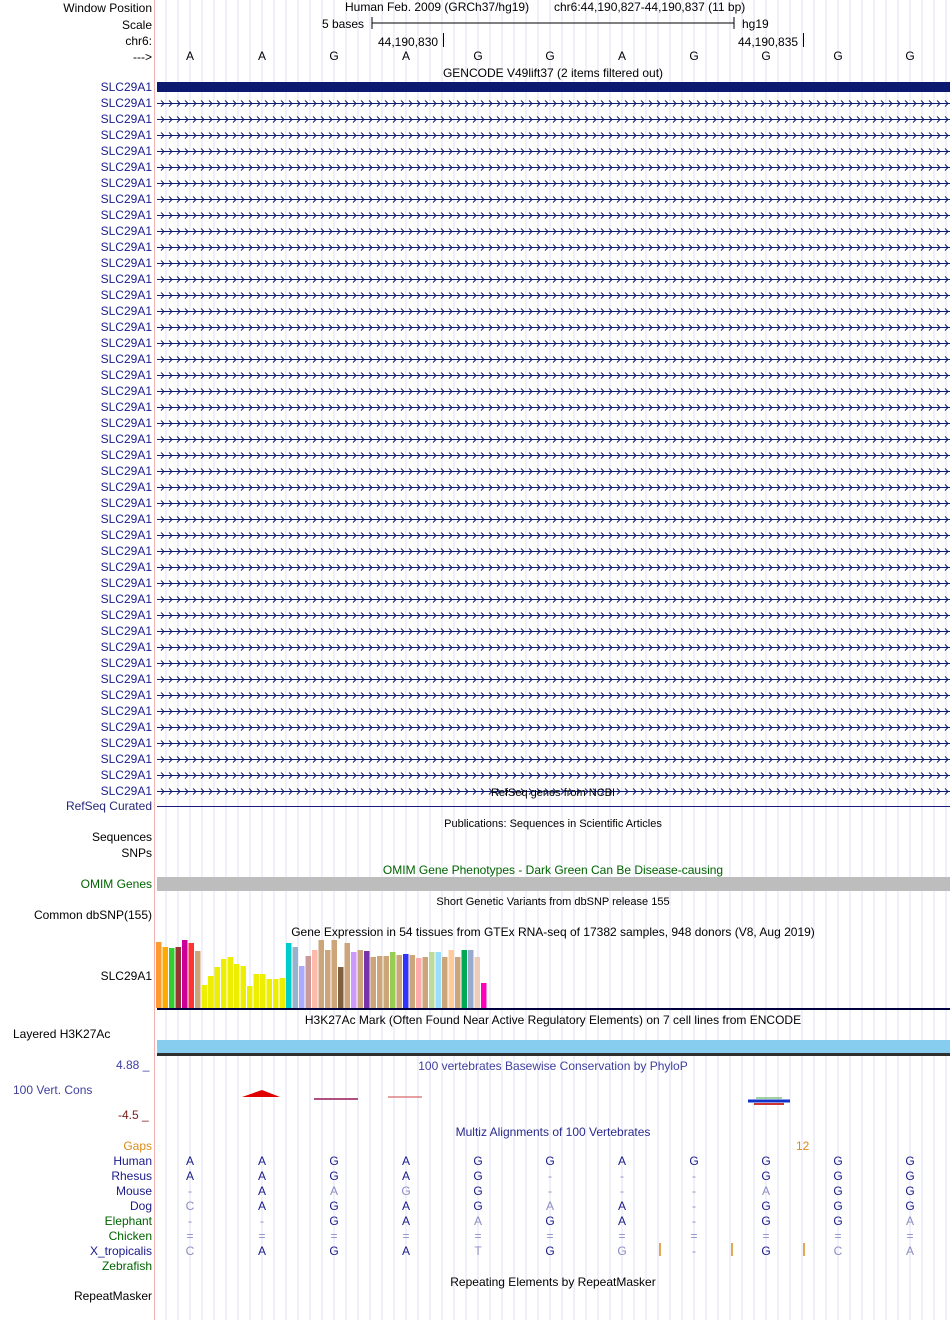 The height and width of the screenshot is (1320, 950). I want to click on species-label: Human, so click(132, 1161).